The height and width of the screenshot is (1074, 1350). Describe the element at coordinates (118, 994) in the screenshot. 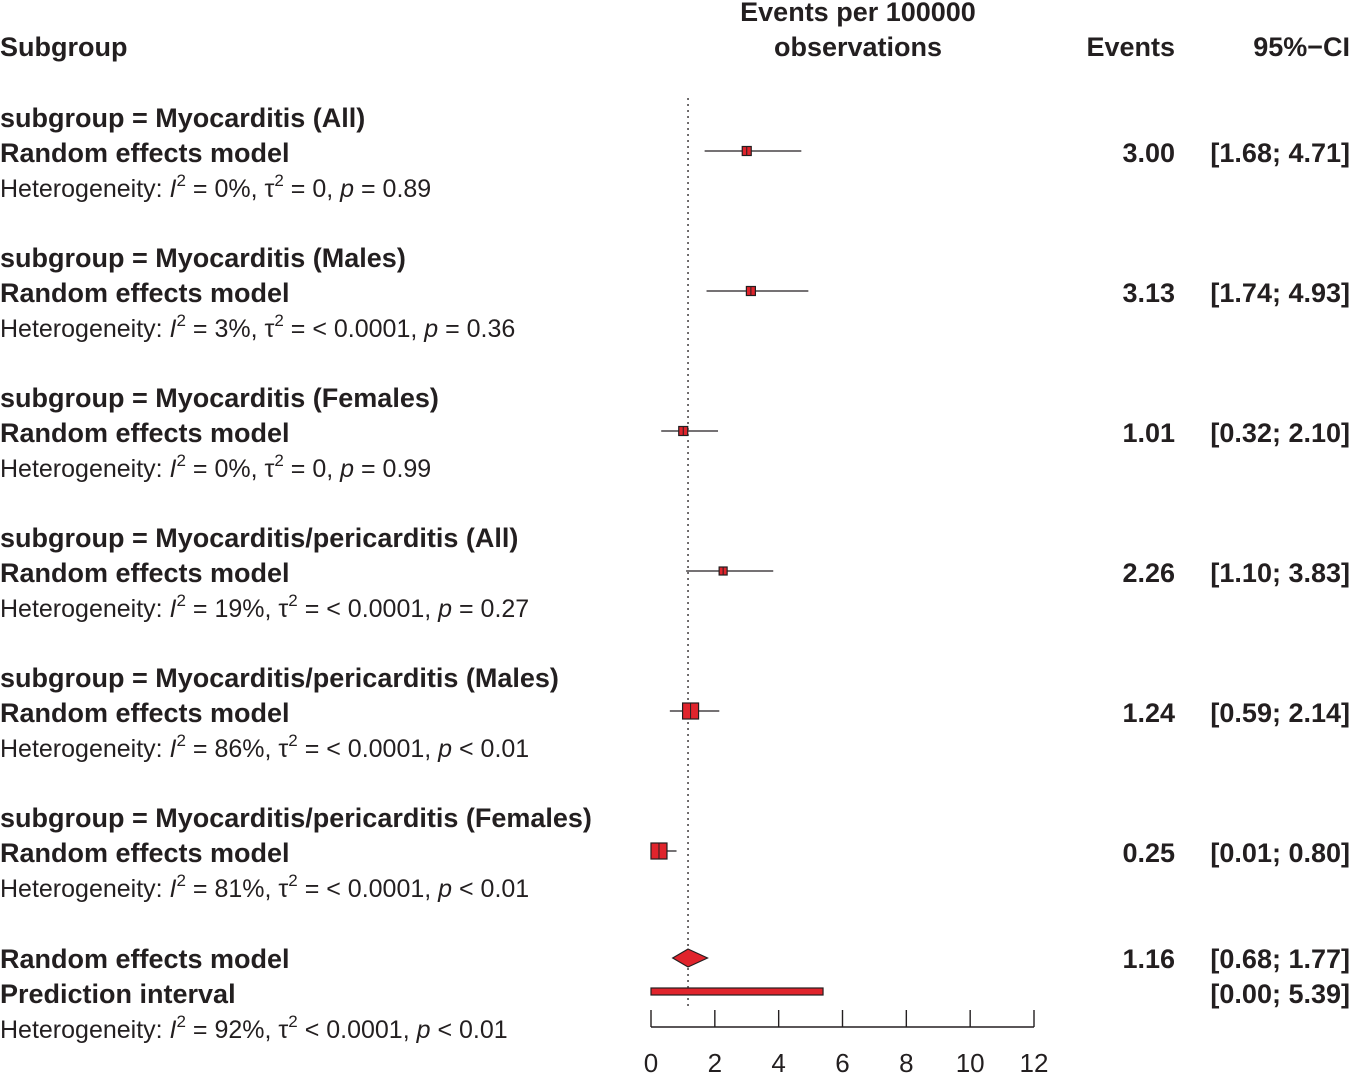

I see `prediction-interval-label: Prediction interval` at that location.